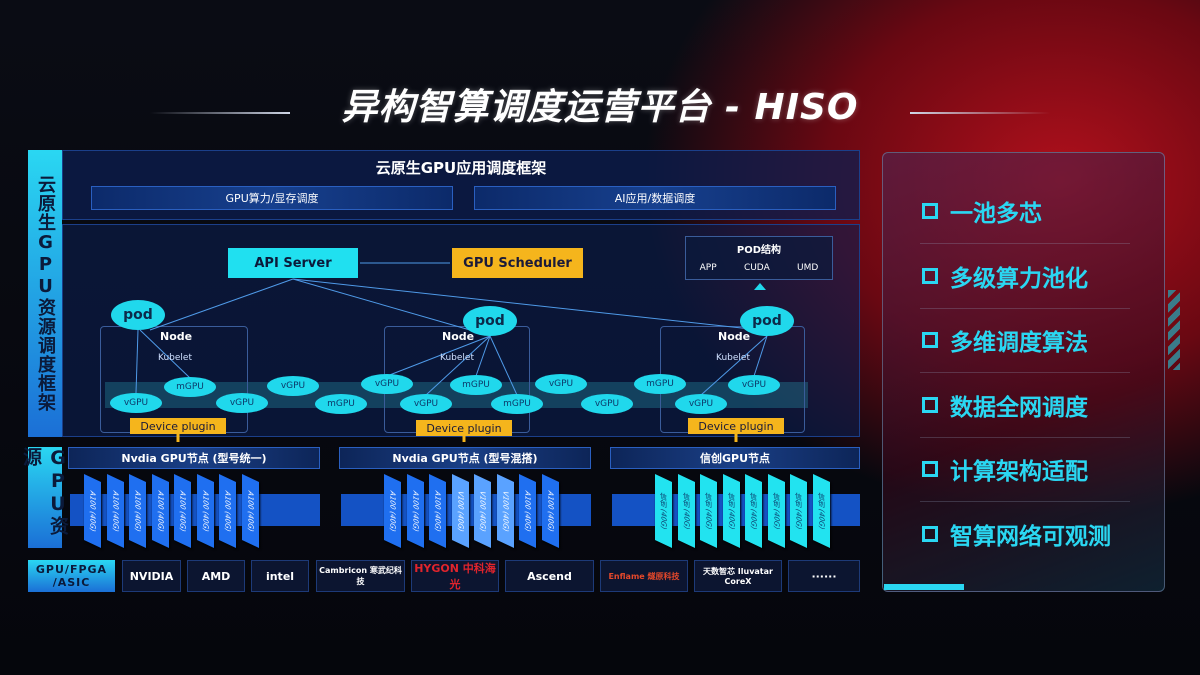 Image resolution: width=1200 pixels, height=675 pixels. I want to click on title-line-left, so click(220, 113).